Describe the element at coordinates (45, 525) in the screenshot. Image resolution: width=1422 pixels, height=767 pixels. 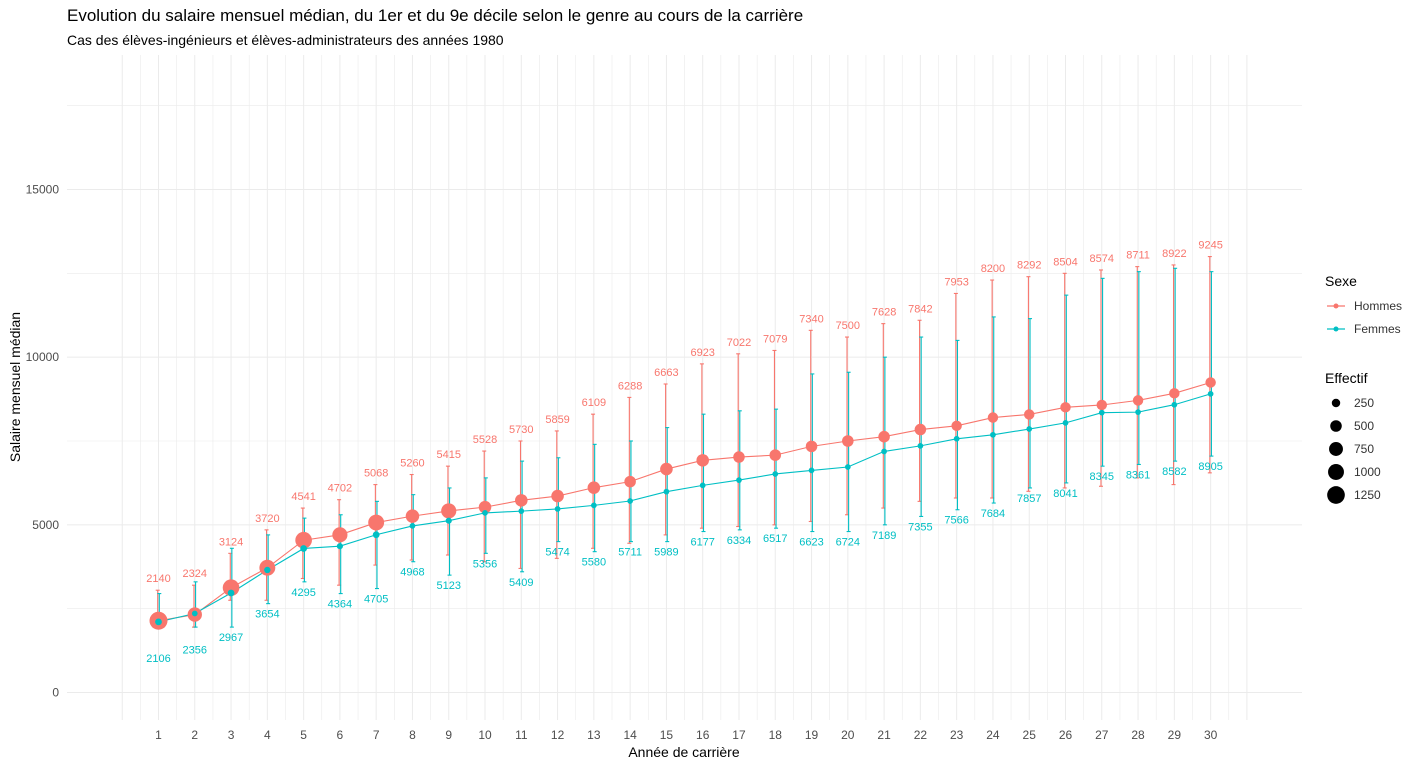
I see `y-tick-label: 5000` at that location.